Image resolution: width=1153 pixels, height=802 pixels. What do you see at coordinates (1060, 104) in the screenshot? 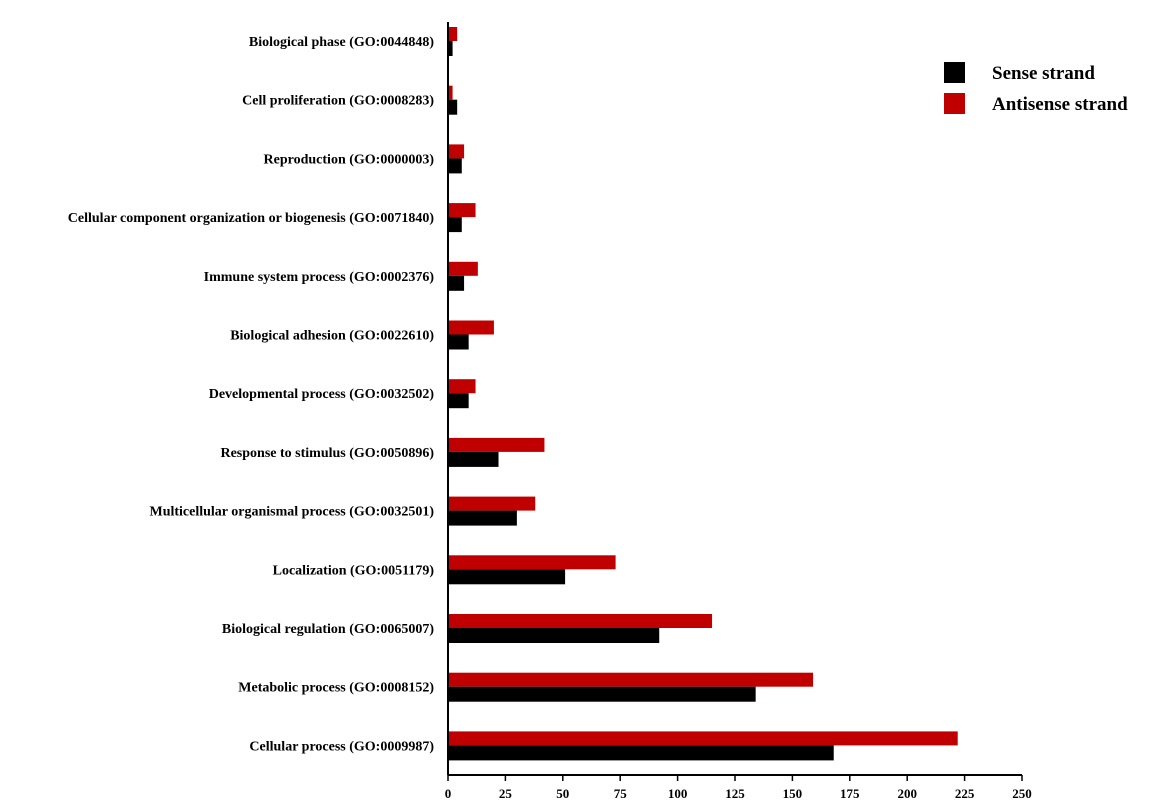
I see `legend-label-antisense: Antisense strand` at bounding box center [1060, 104].